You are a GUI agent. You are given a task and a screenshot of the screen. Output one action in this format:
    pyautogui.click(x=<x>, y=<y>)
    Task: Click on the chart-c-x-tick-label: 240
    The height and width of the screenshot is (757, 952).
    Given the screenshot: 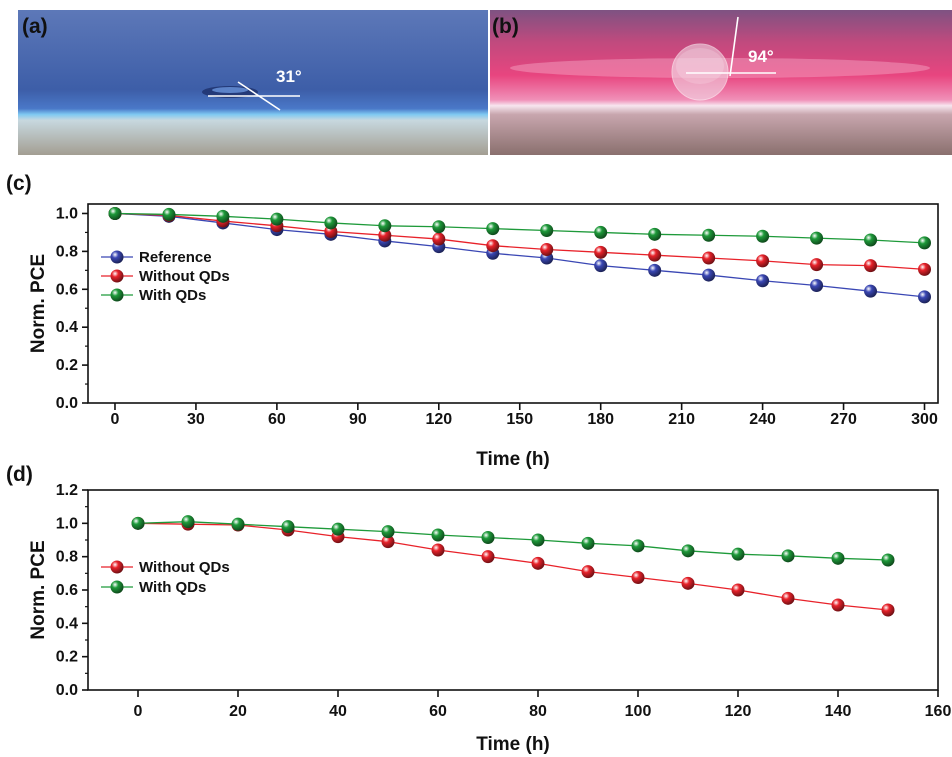 What is the action you would take?
    pyautogui.click(x=762, y=419)
    